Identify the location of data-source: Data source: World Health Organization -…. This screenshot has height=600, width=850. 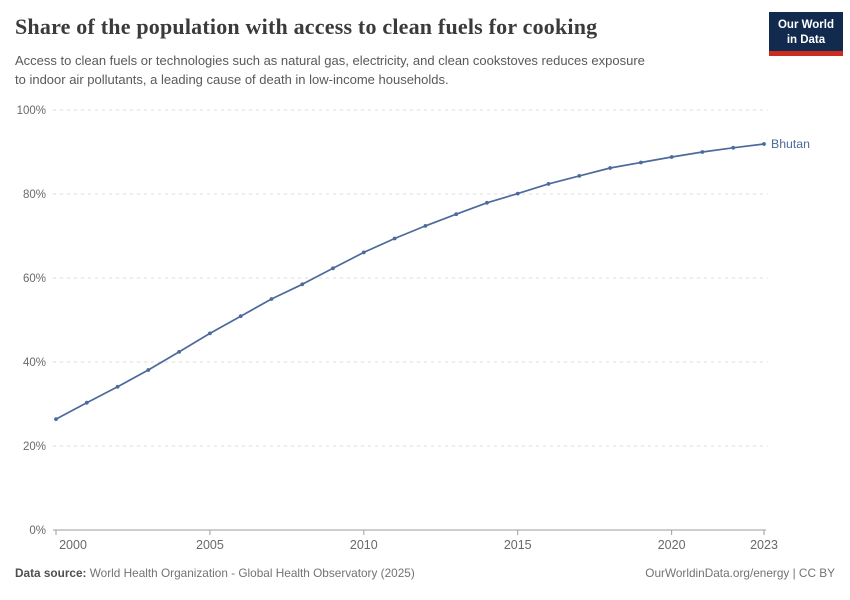
(215, 573).